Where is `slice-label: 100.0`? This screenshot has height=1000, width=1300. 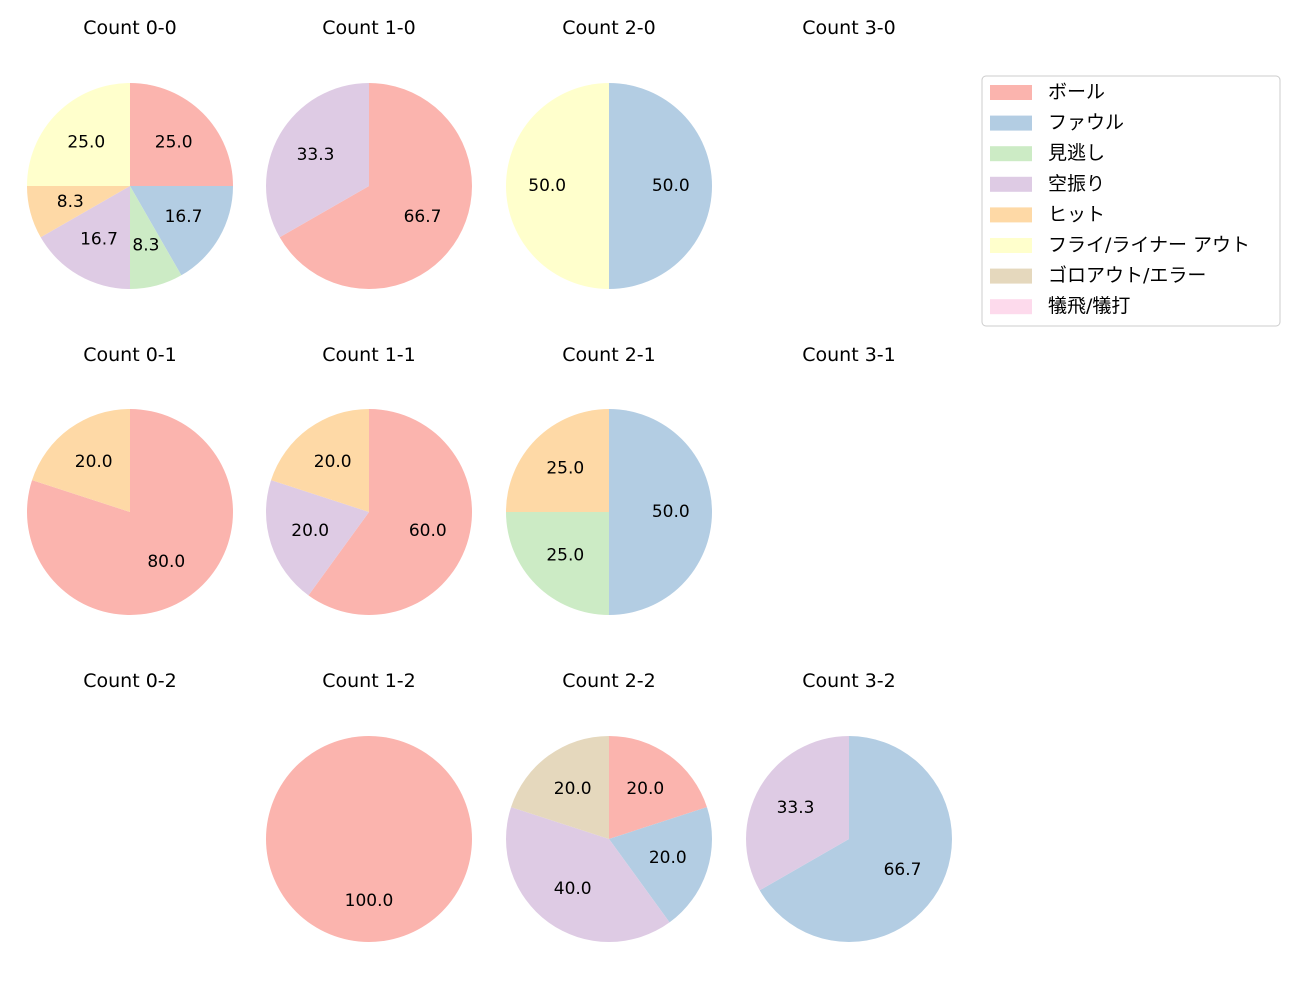
slice-label: 100.0 is located at coordinates (369, 901).